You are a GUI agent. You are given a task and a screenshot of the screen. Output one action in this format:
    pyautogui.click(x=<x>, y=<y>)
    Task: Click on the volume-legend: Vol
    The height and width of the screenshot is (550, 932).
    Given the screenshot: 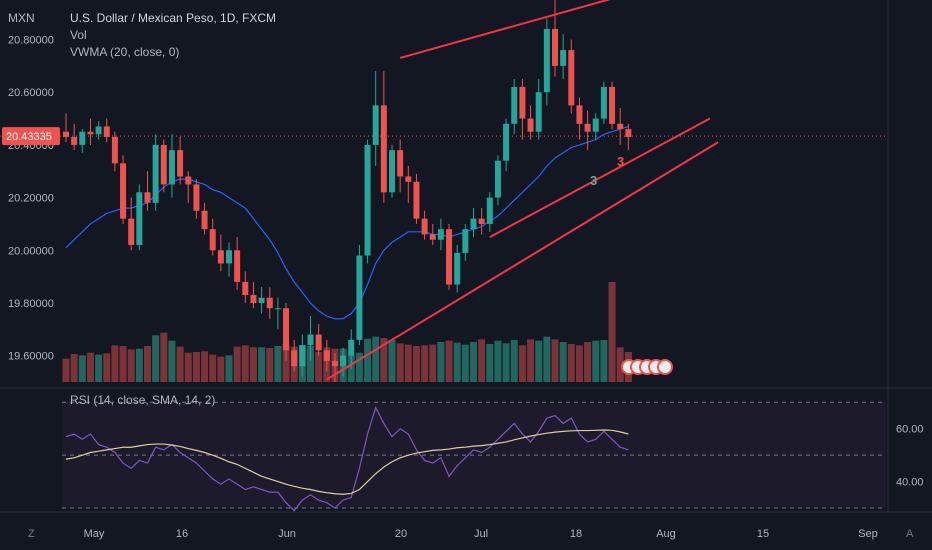 What is the action you would take?
    pyautogui.click(x=78, y=35)
    